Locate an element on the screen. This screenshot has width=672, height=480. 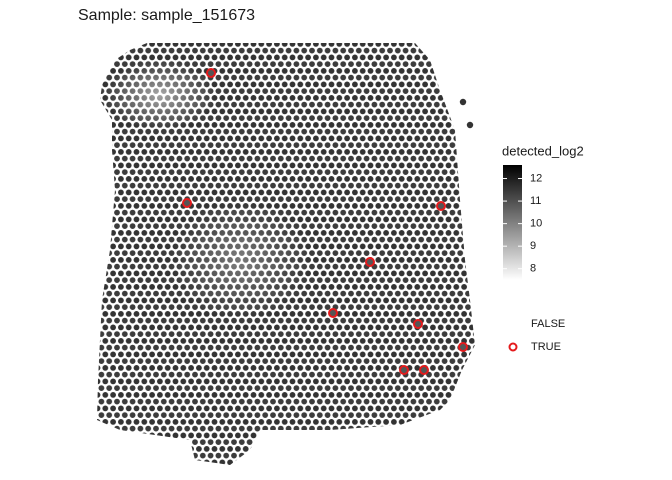
colorbar-label: 8 is located at coordinates (533, 269).